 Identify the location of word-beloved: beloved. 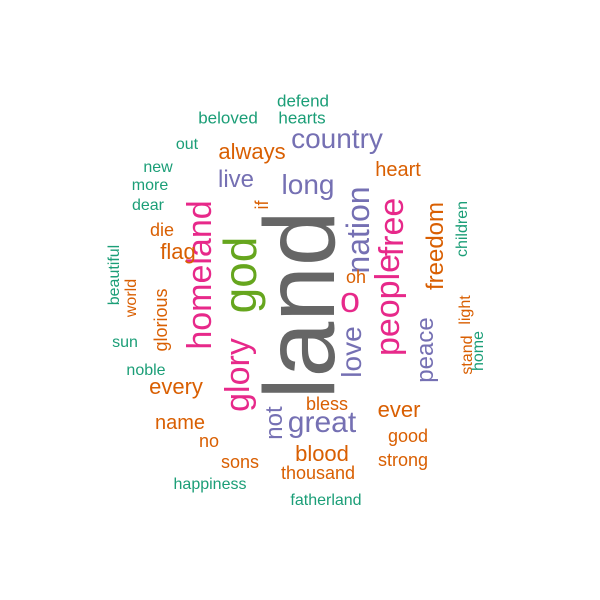
(228, 118).